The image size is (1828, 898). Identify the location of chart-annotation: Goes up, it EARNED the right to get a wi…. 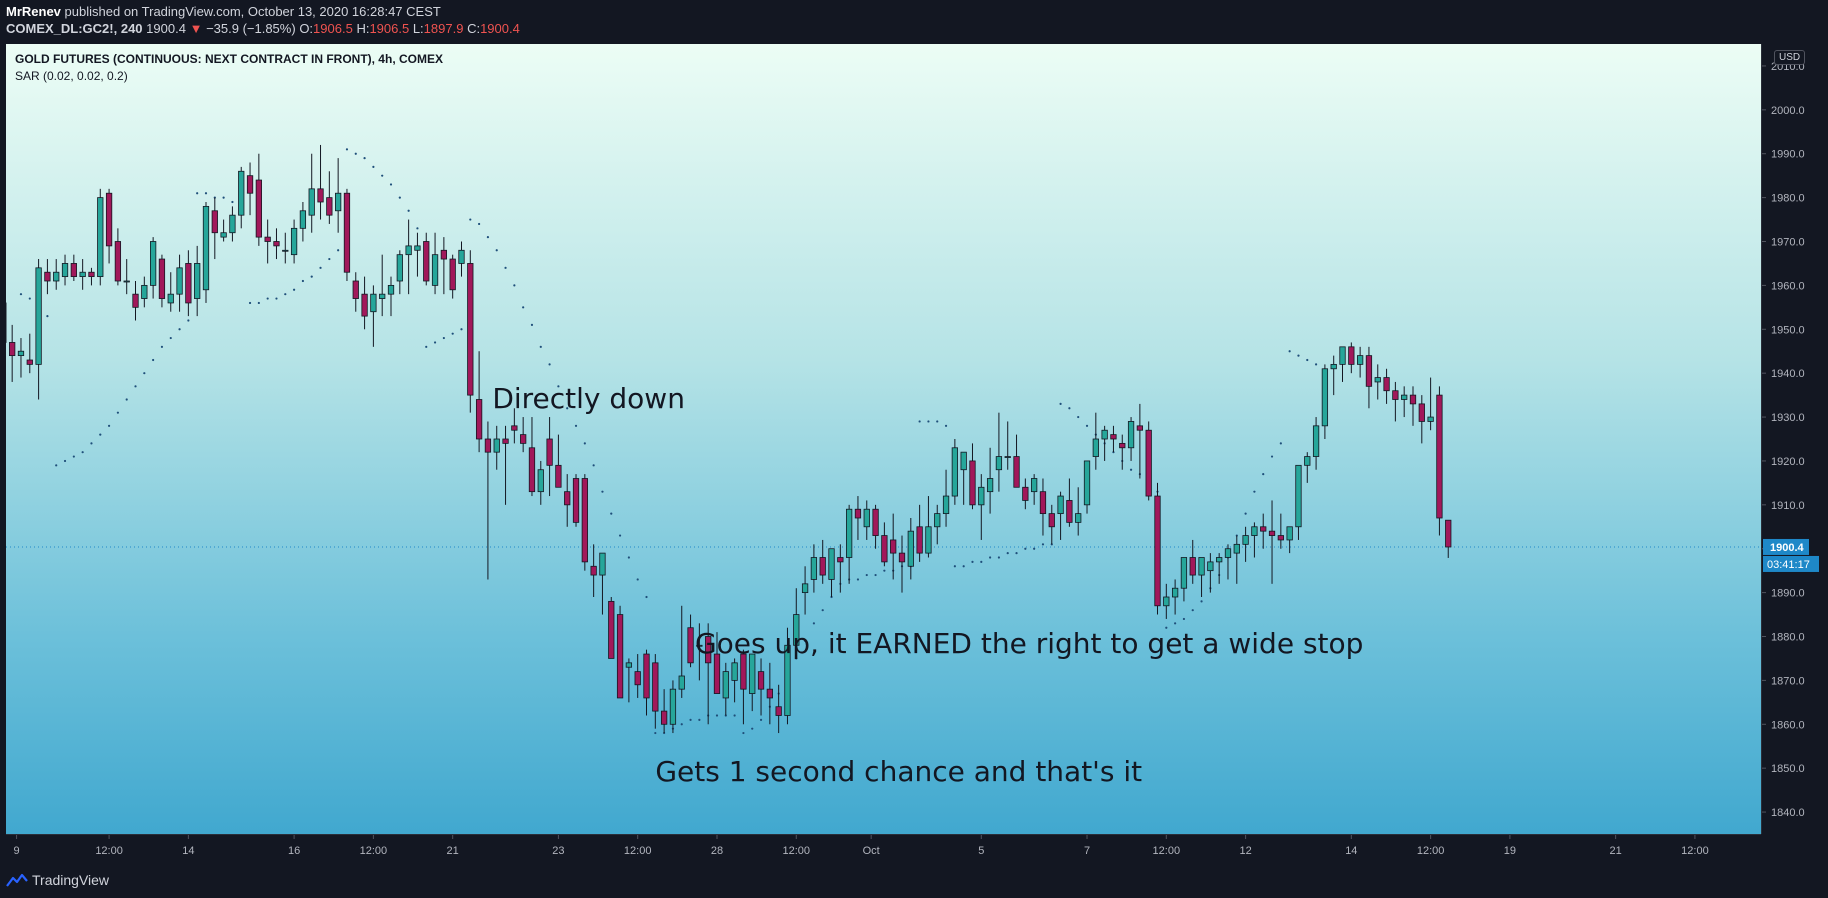
(1029, 644).